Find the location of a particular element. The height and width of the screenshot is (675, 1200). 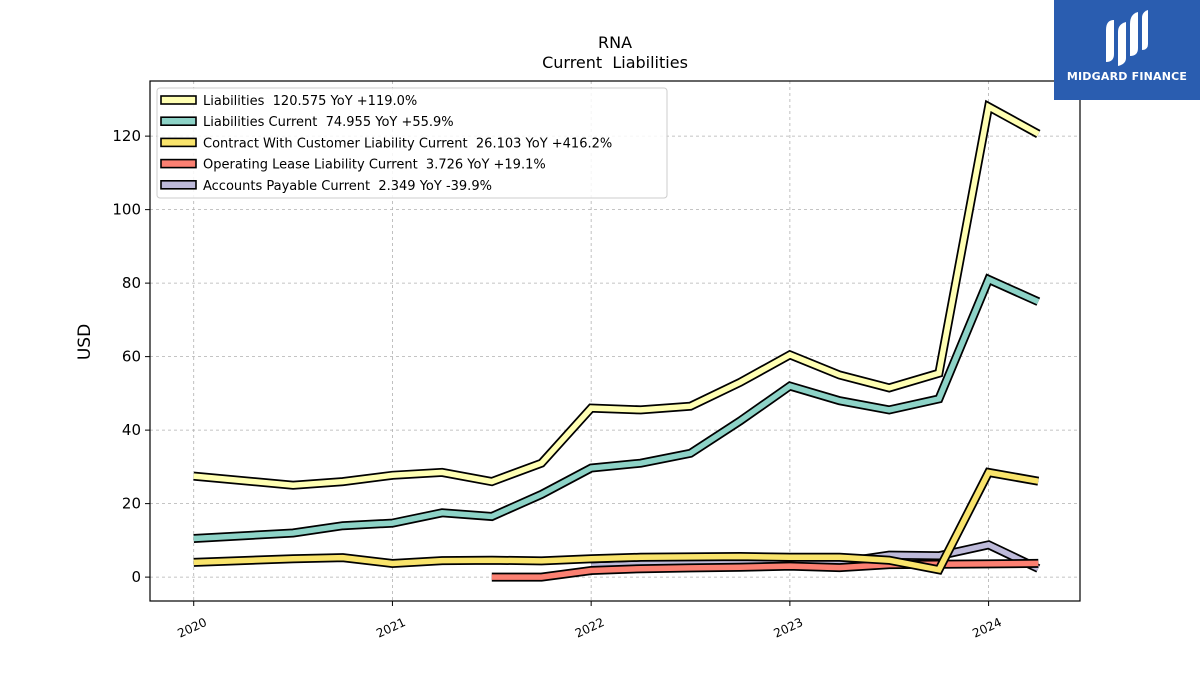

x-tick-label: 2022 is located at coordinates (590, 628).